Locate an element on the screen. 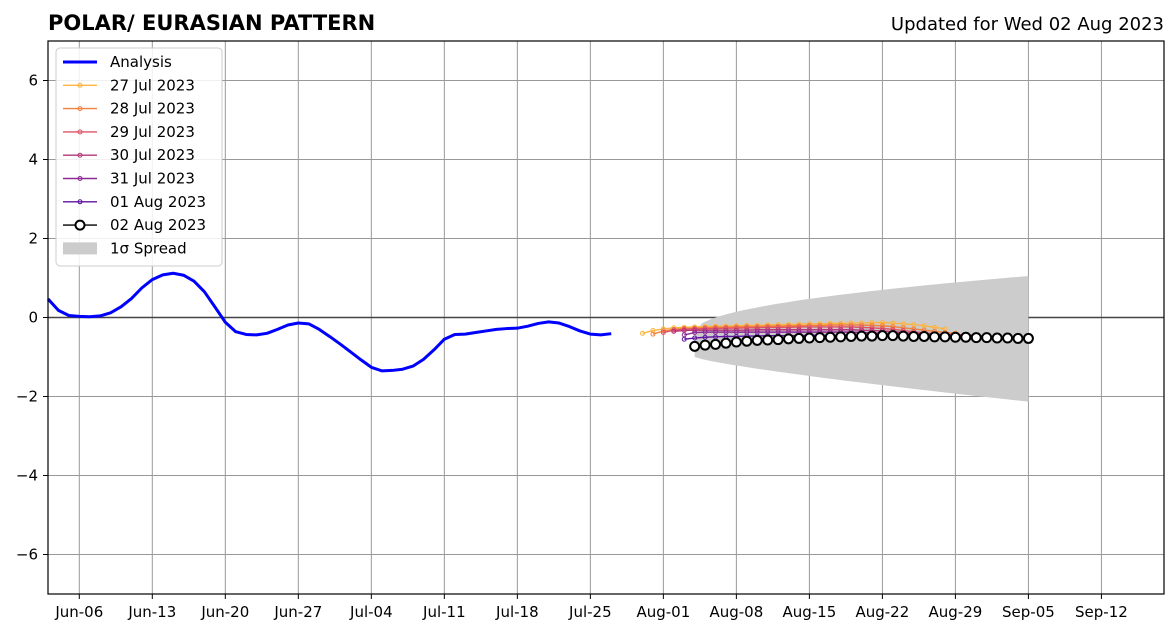  y-tick-label: −6 is located at coordinates (27, 555).